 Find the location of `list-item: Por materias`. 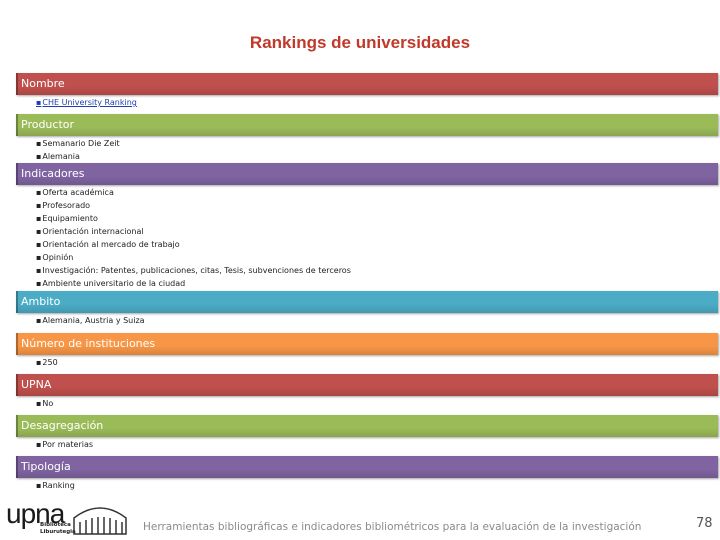

list-item: Por materias is located at coordinates (64, 445).